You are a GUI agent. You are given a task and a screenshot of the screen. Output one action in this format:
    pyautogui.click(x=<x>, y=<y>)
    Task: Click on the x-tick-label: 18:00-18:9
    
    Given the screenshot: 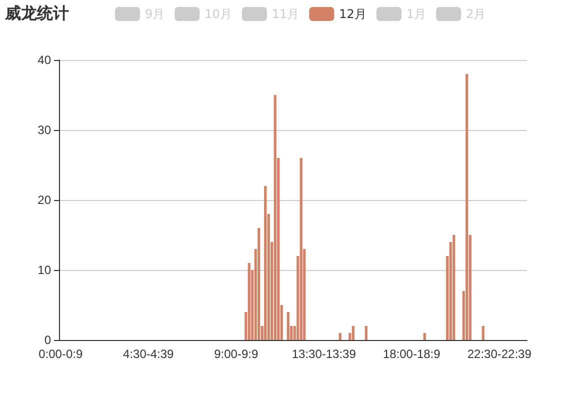 What is the action you would take?
    pyautogui.click(x=411, y=354)
    